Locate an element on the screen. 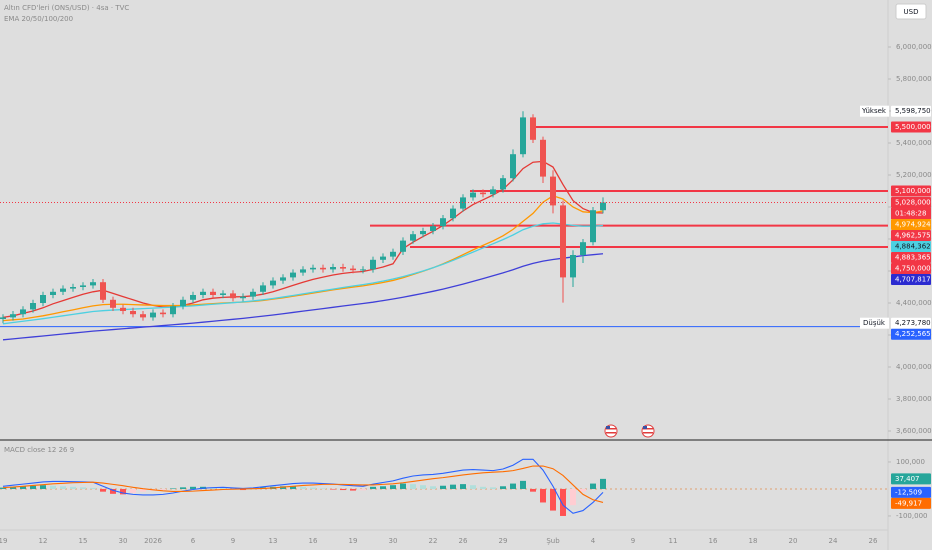 This screenshot has width=932, height=550. y-tick-label: 4,000,000 is located at coordinates (914, 367).